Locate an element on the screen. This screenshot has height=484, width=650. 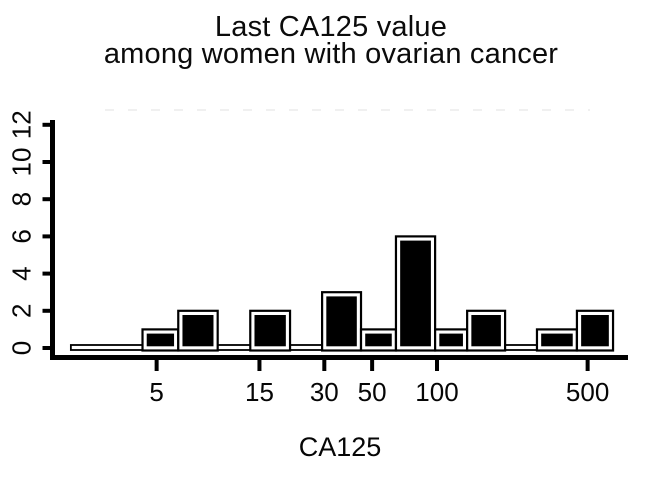
chart-title-line2: among women with ovarian cancer is located at coordinates (331, 54).